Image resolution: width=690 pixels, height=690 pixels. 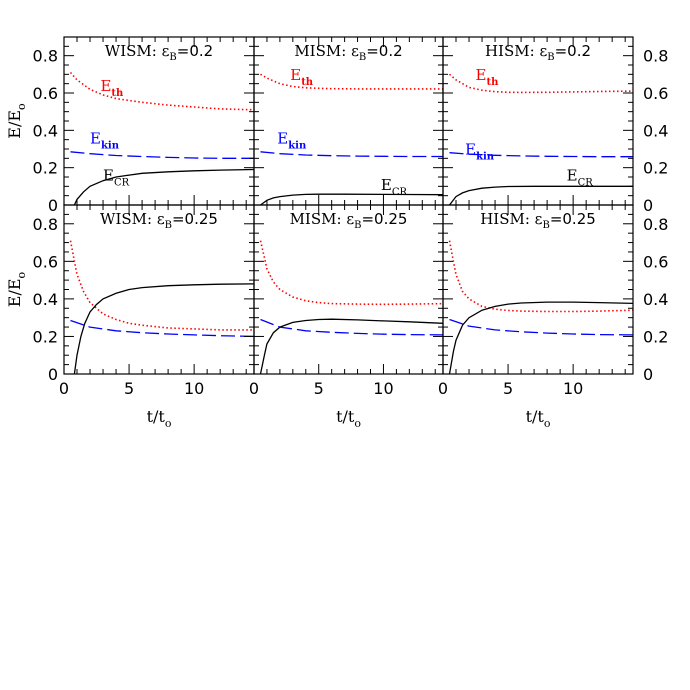 I want to click on panel-hism-0: HISM: εB=0.2 Eth Ekin ECR 0 0.2 0.4 0.6 0.8, so click(x=555, y=125).